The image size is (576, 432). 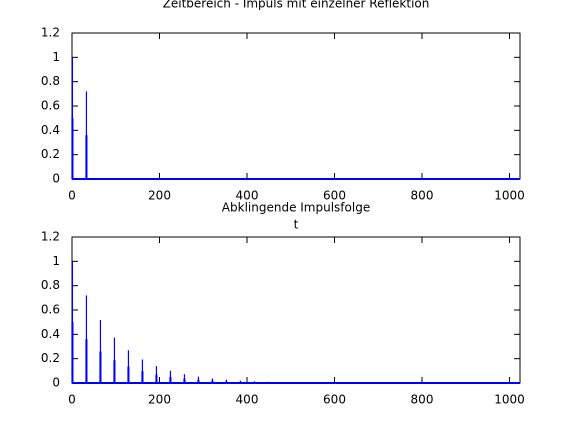 I want to click on x-axis-label: t, so click(x=296, y=225).